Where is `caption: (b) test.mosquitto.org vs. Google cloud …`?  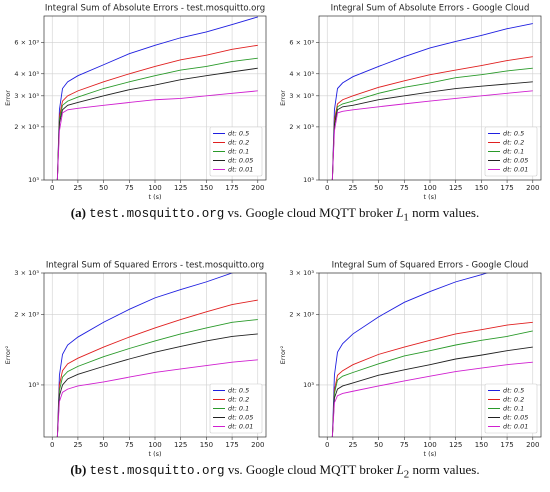
caption: (b) test.mosquitto.org vs. Google cloud … is located at coordinates (275, 471).